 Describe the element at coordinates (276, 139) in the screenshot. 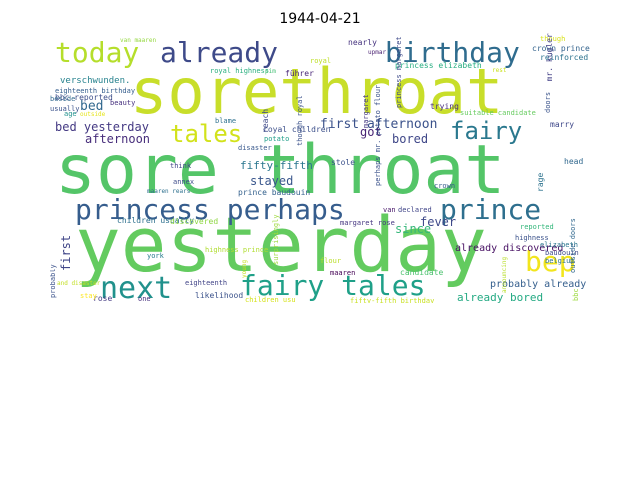

I see `cloud-word: potato` at that location.